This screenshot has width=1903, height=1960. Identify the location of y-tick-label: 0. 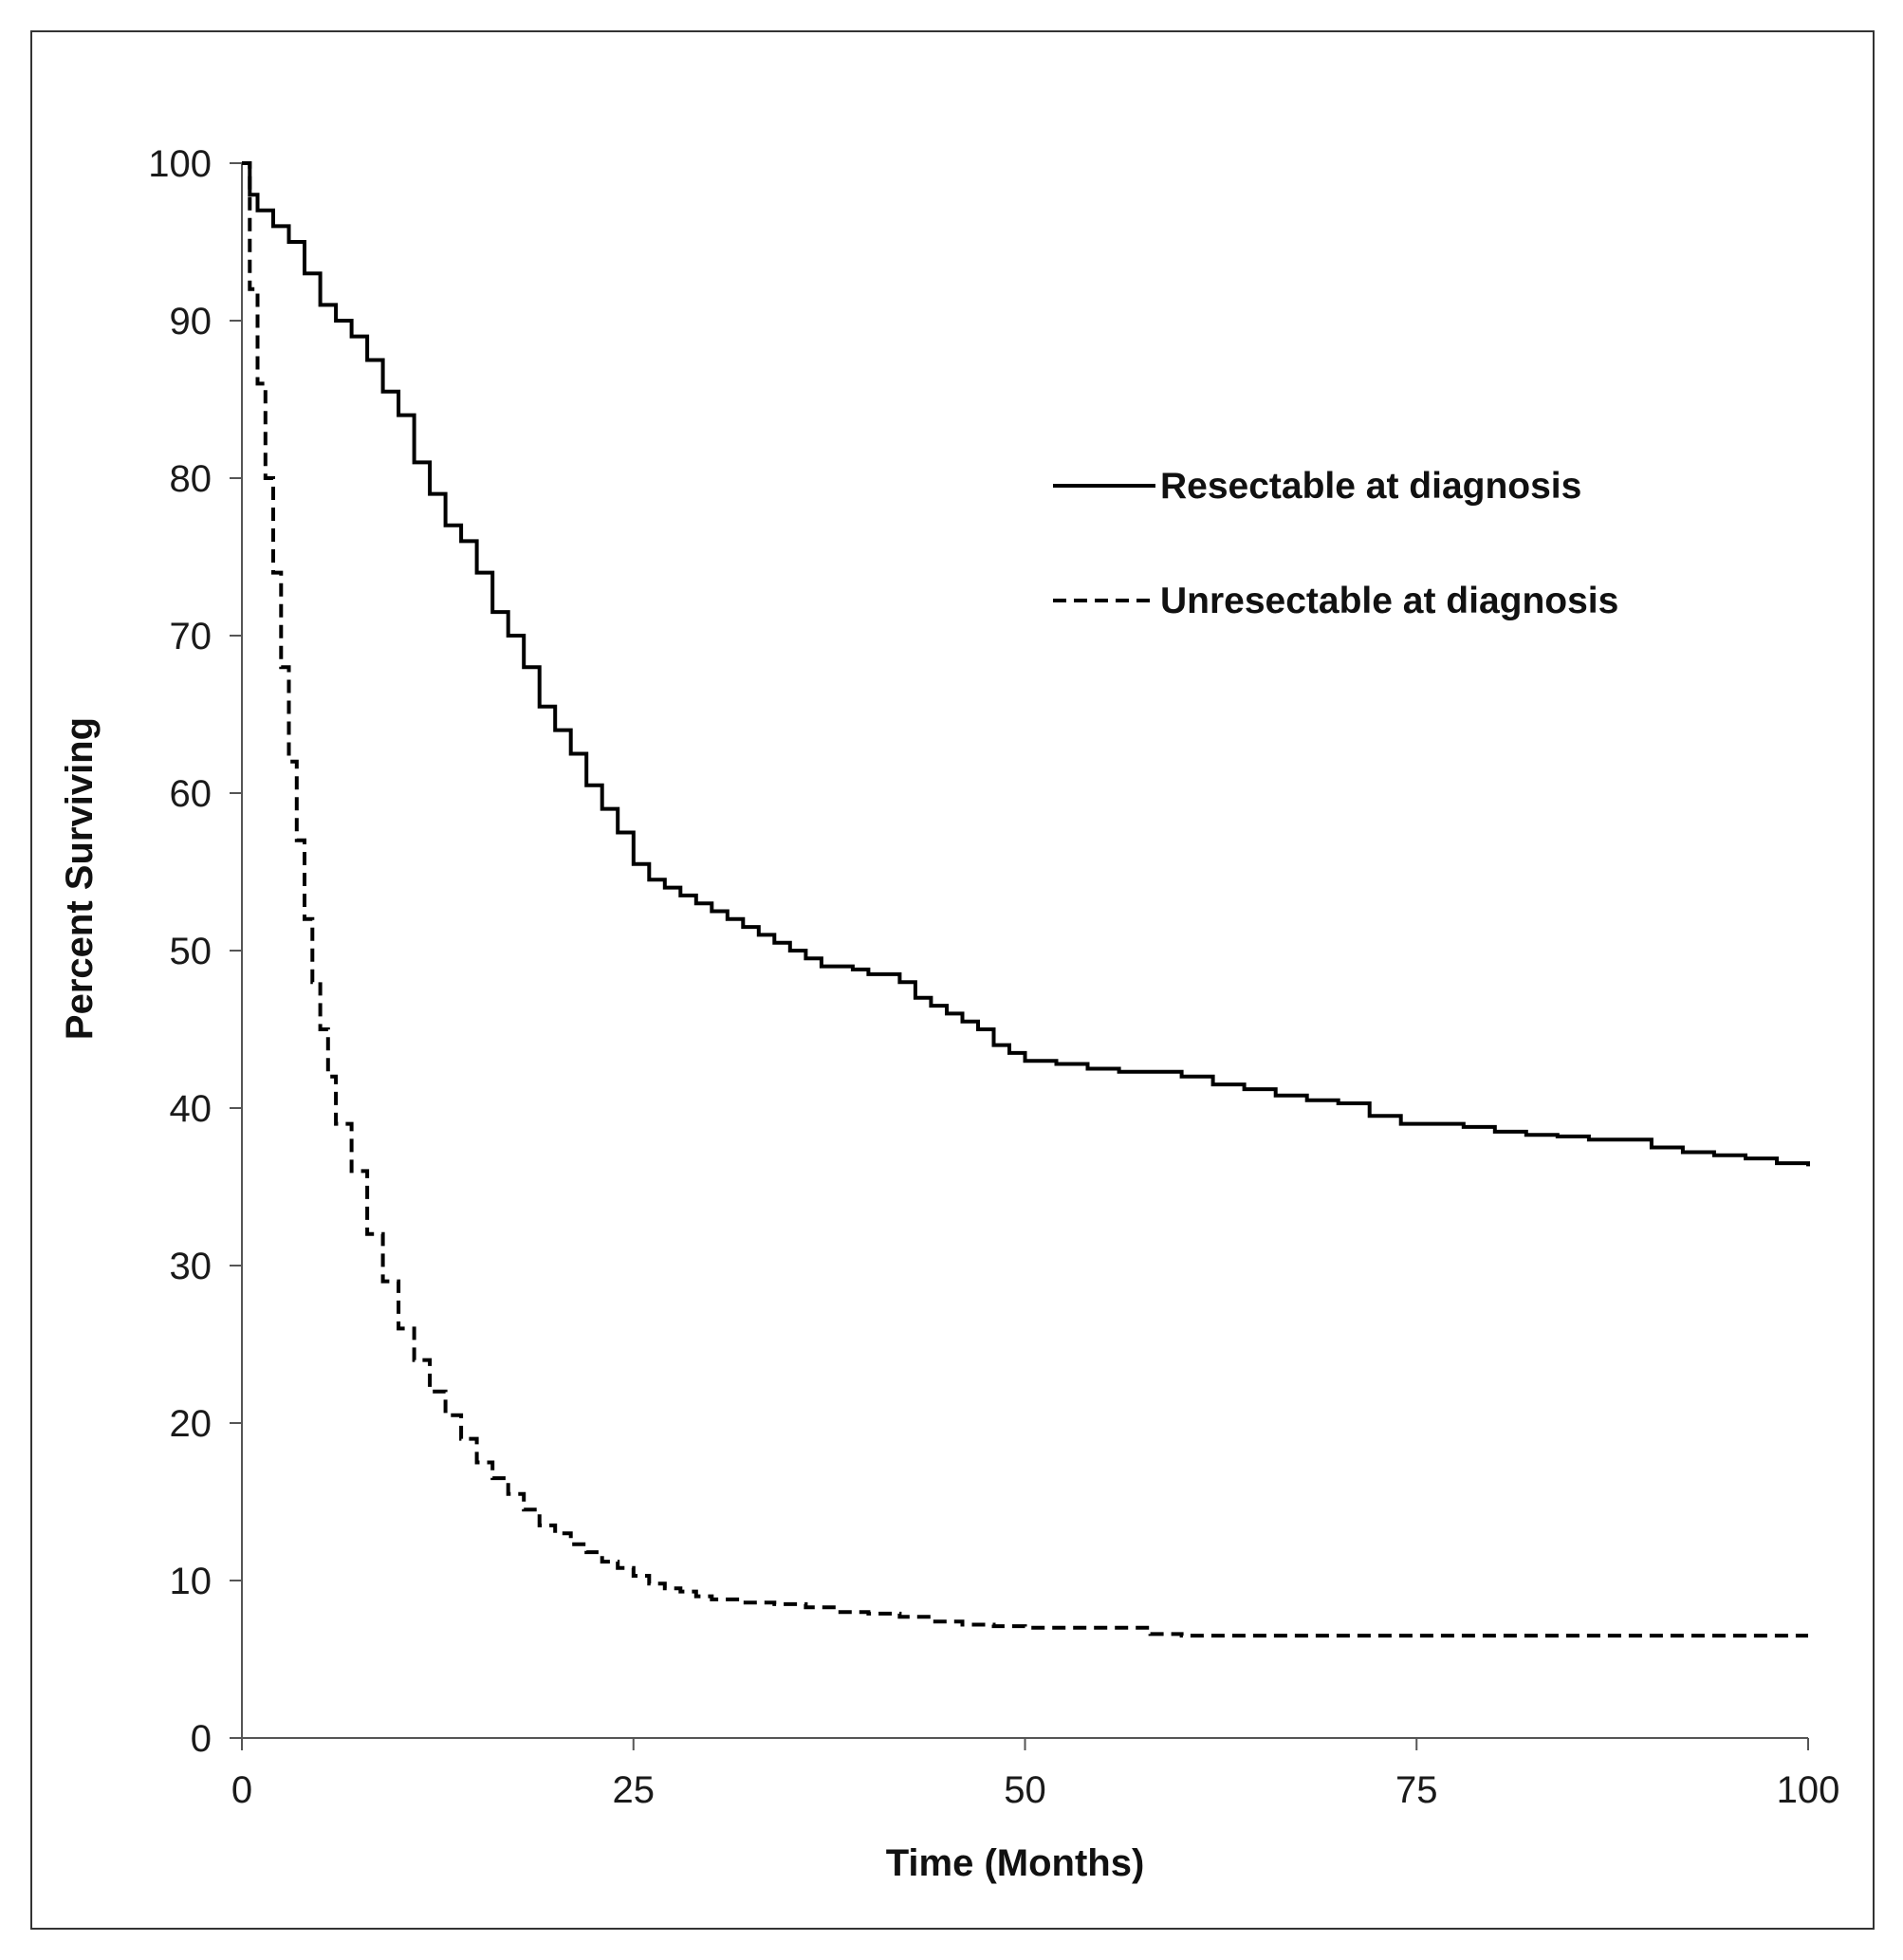
(201, 1739).